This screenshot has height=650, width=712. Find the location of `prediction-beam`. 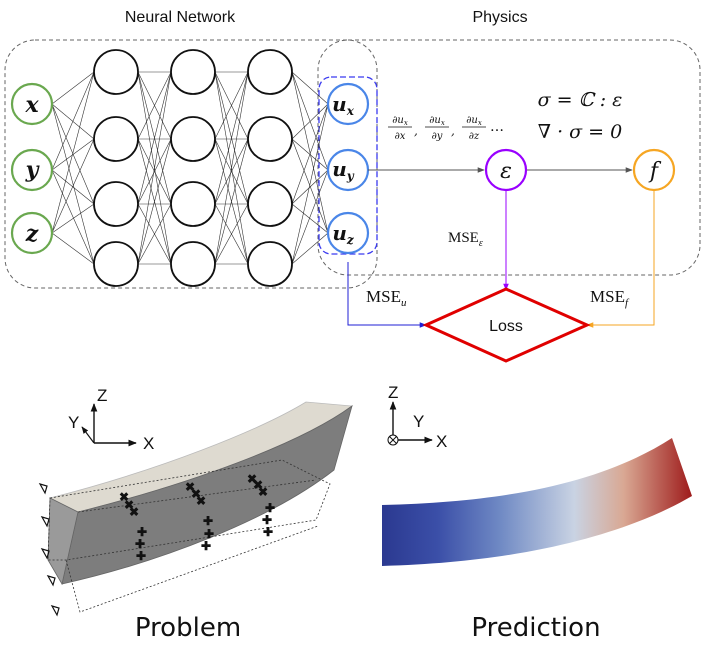

prediction-beam is located at coordinates (537, 502).